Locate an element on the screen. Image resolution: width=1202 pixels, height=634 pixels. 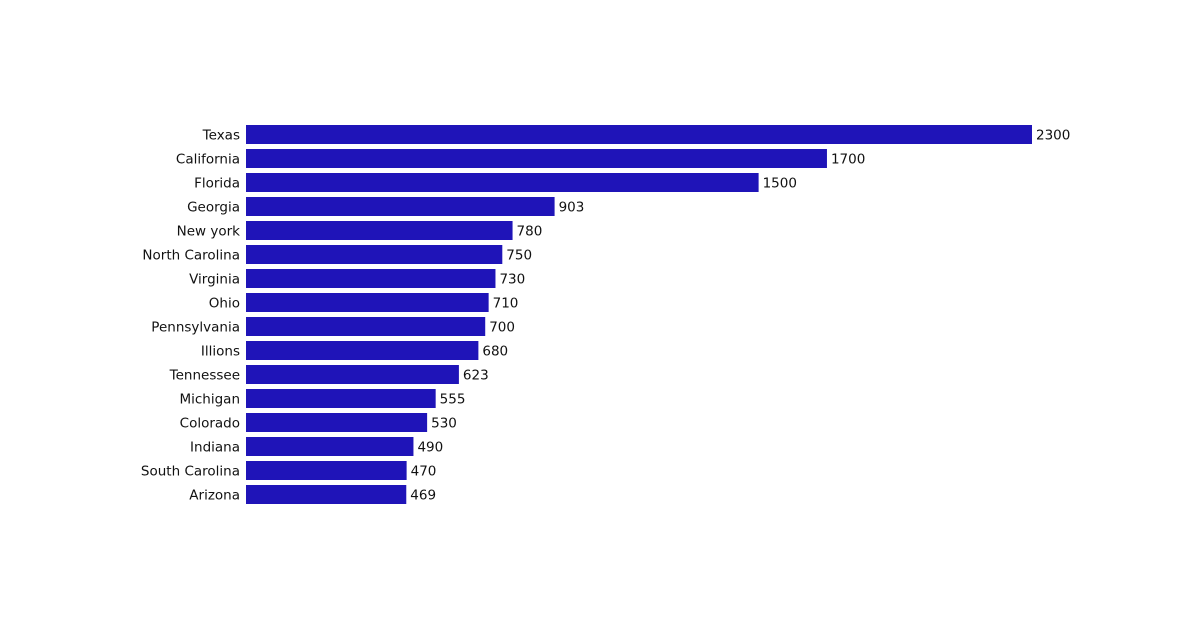
category-label: New york is located at coordinates (209, 232).